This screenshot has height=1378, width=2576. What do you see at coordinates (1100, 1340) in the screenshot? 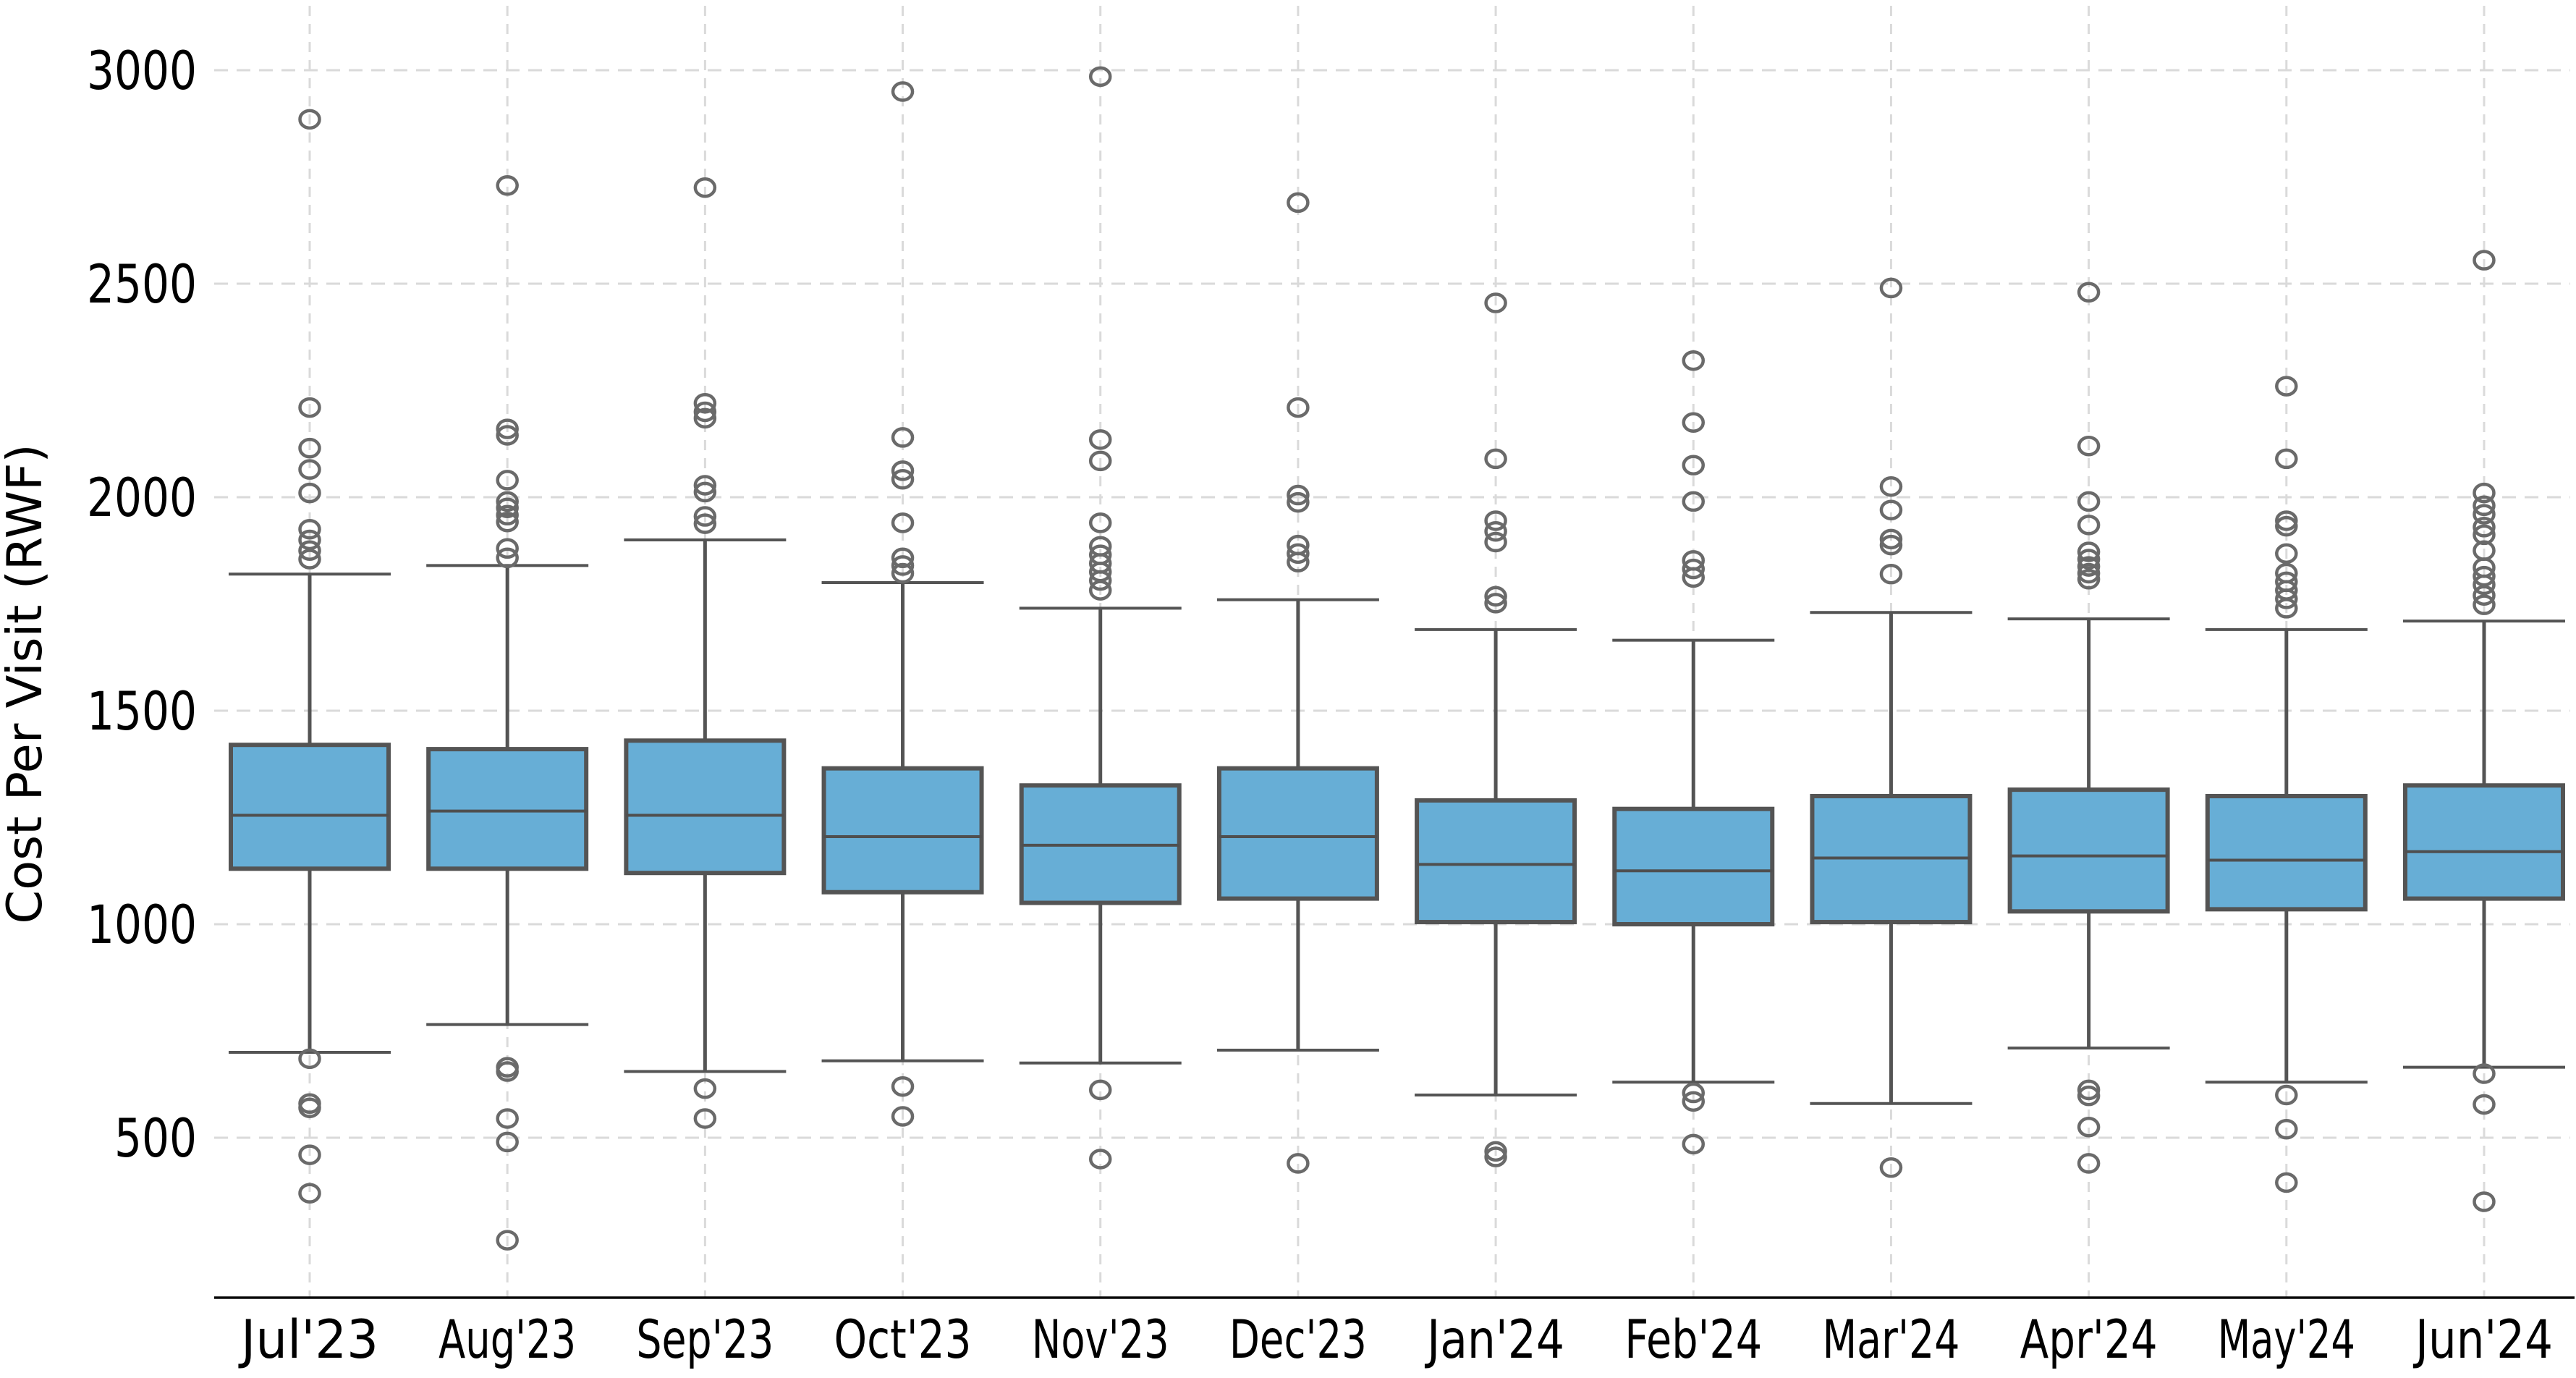
I see `x-tick-label: Nov'23` at bounding box center [1100, 1340].